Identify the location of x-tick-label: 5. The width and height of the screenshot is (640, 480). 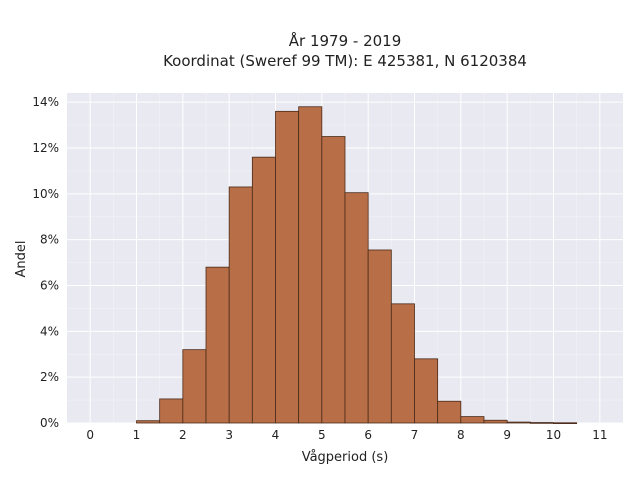
(322, 435).